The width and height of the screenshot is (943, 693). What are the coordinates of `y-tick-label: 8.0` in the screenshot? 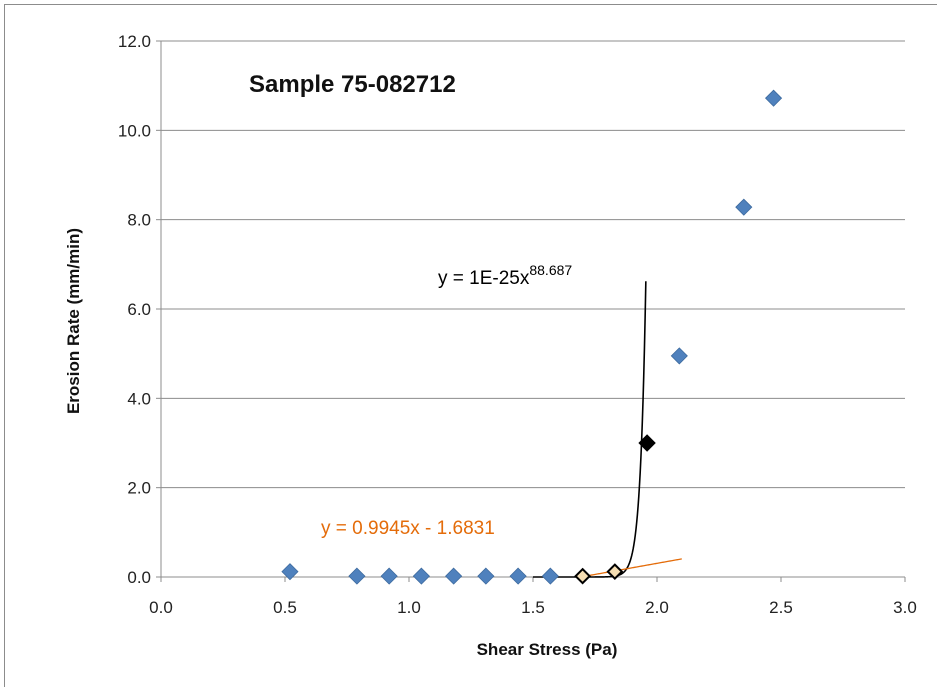 It's located at (139, 220).